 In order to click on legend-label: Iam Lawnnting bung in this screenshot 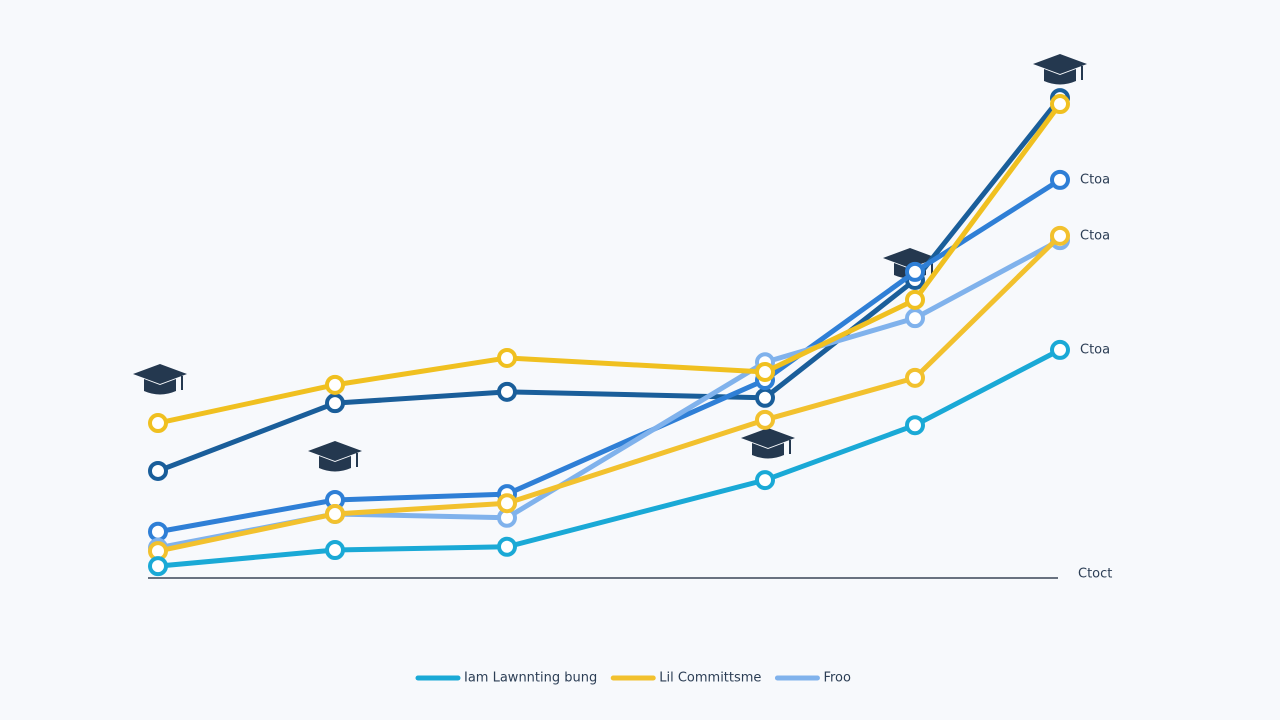, I will do `click(530, 678)`.